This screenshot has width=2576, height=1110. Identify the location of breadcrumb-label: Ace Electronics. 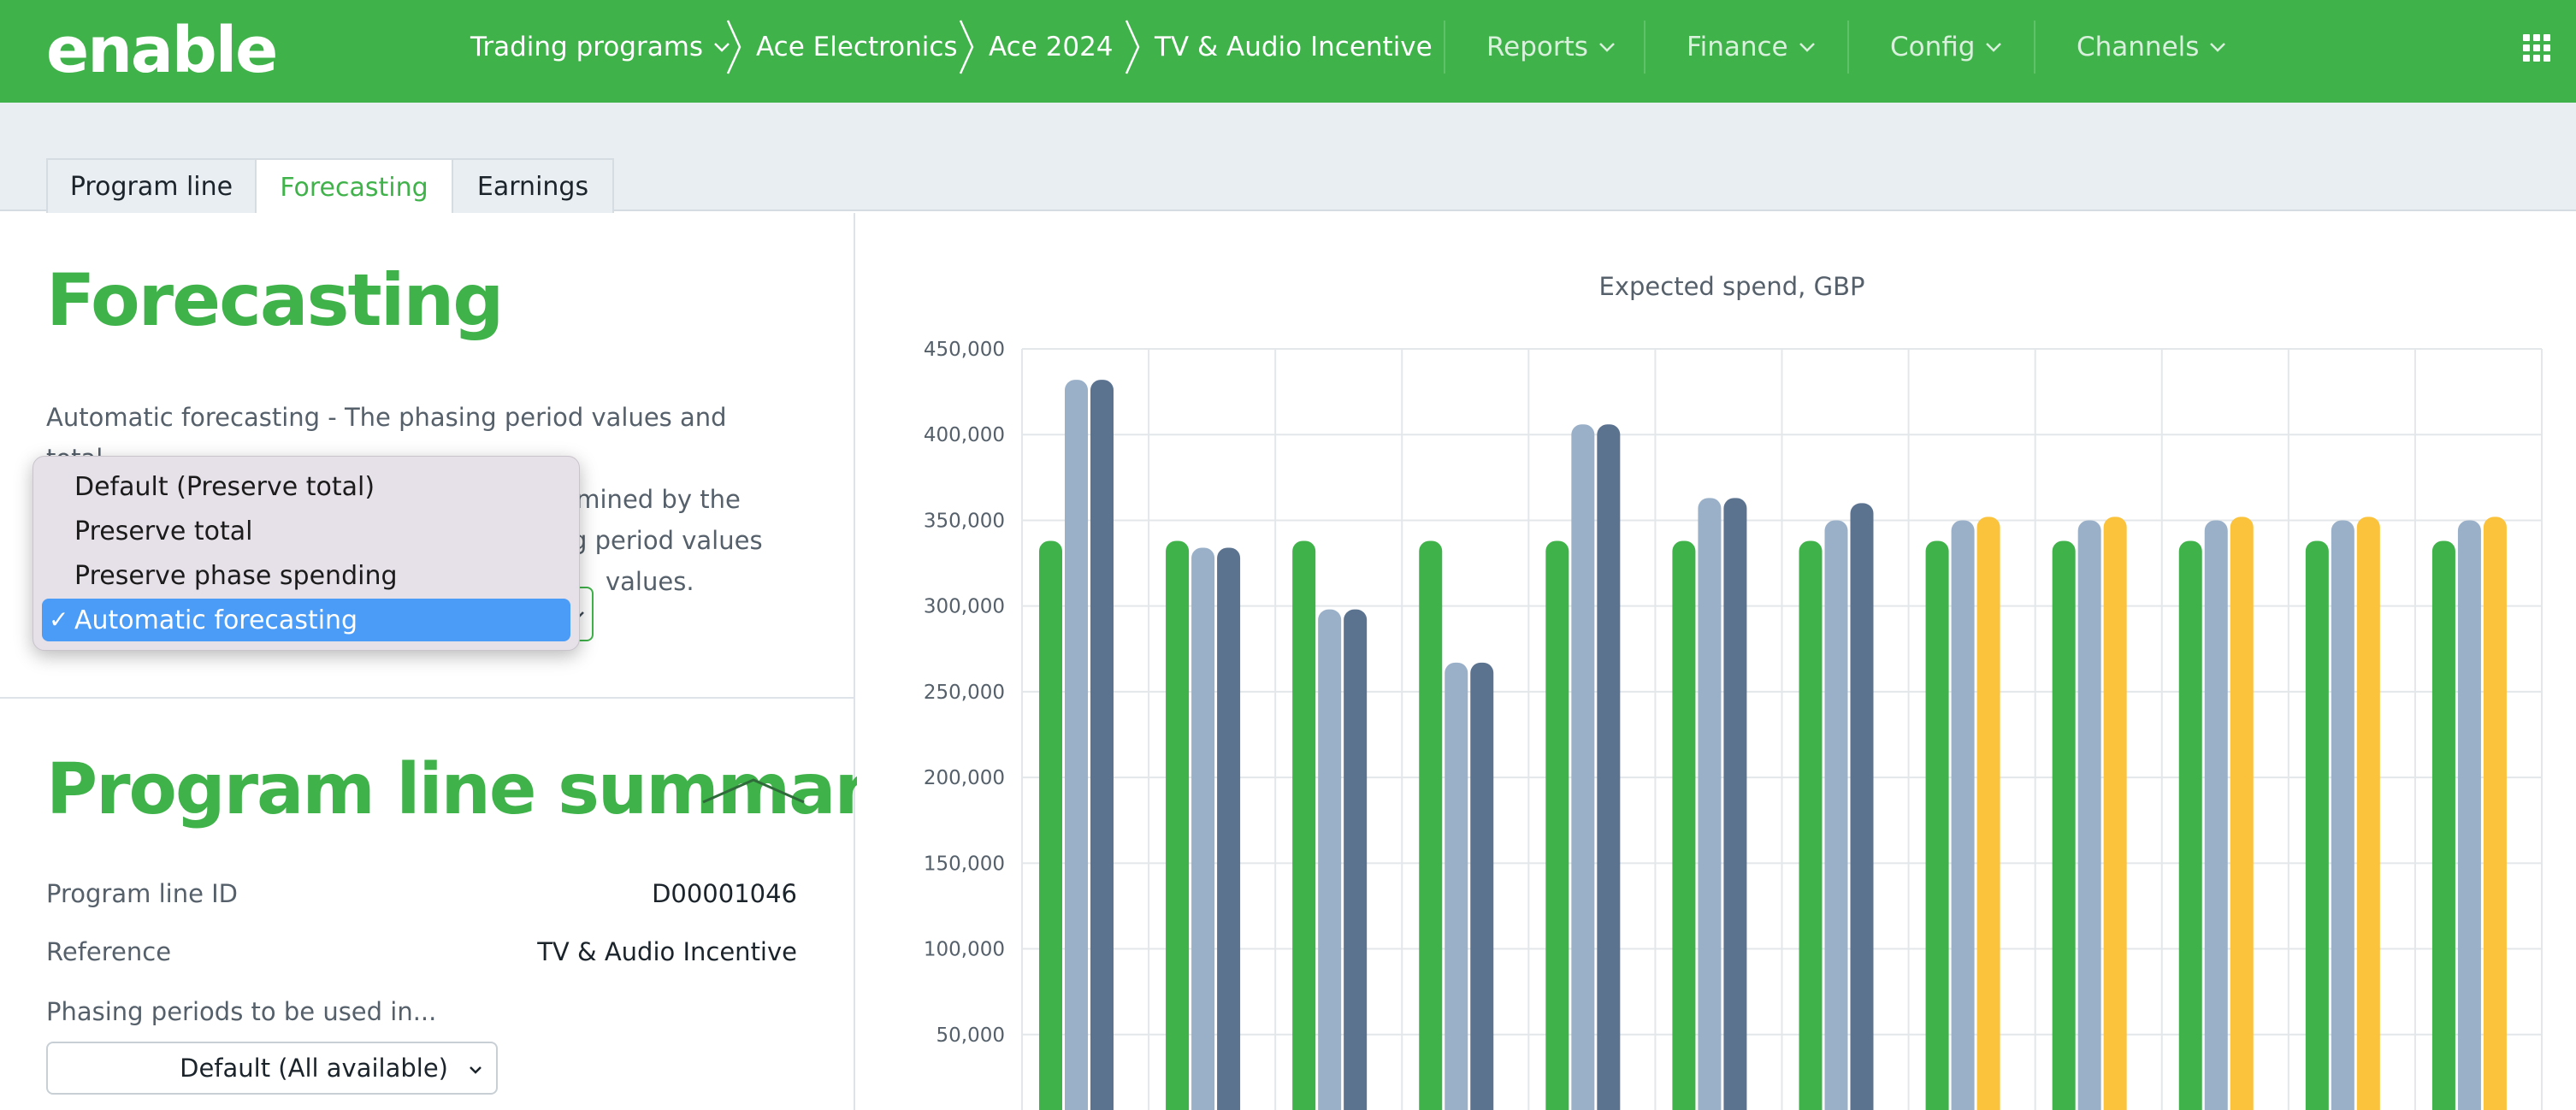
(857, 47).